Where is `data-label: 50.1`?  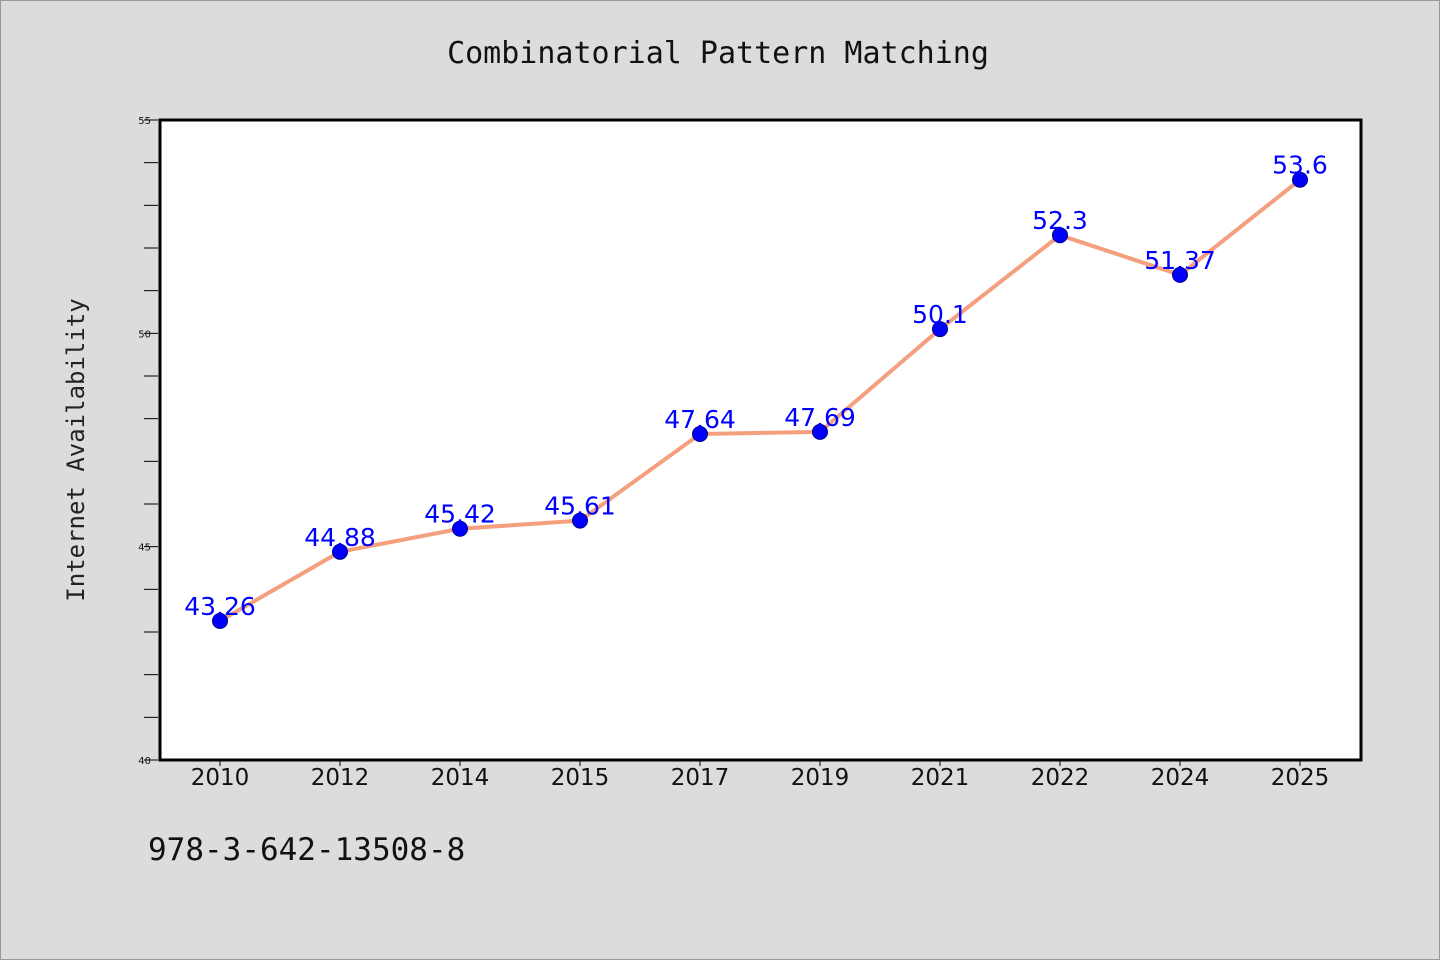 data-label: 50.1 is located at coordinates (940, 314).